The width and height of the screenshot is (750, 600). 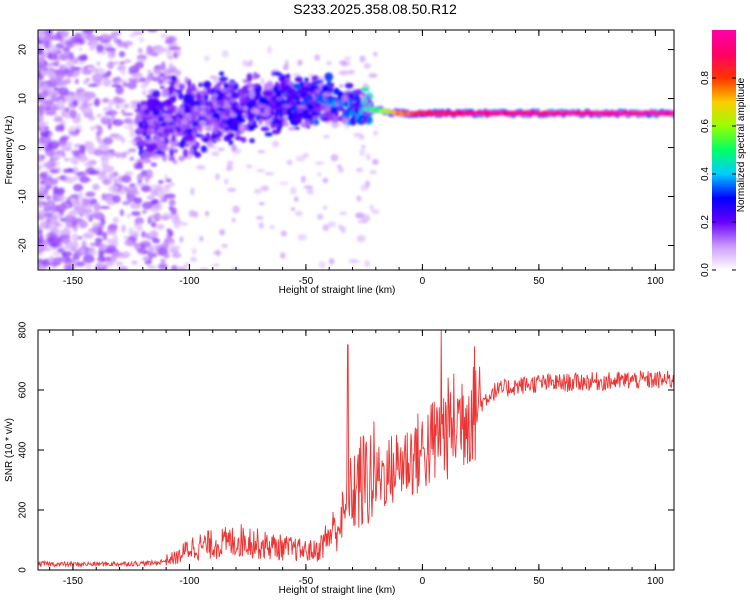 I want to click on bottom-xlabel: Height of straight line (km), so click(x=337, y=590).